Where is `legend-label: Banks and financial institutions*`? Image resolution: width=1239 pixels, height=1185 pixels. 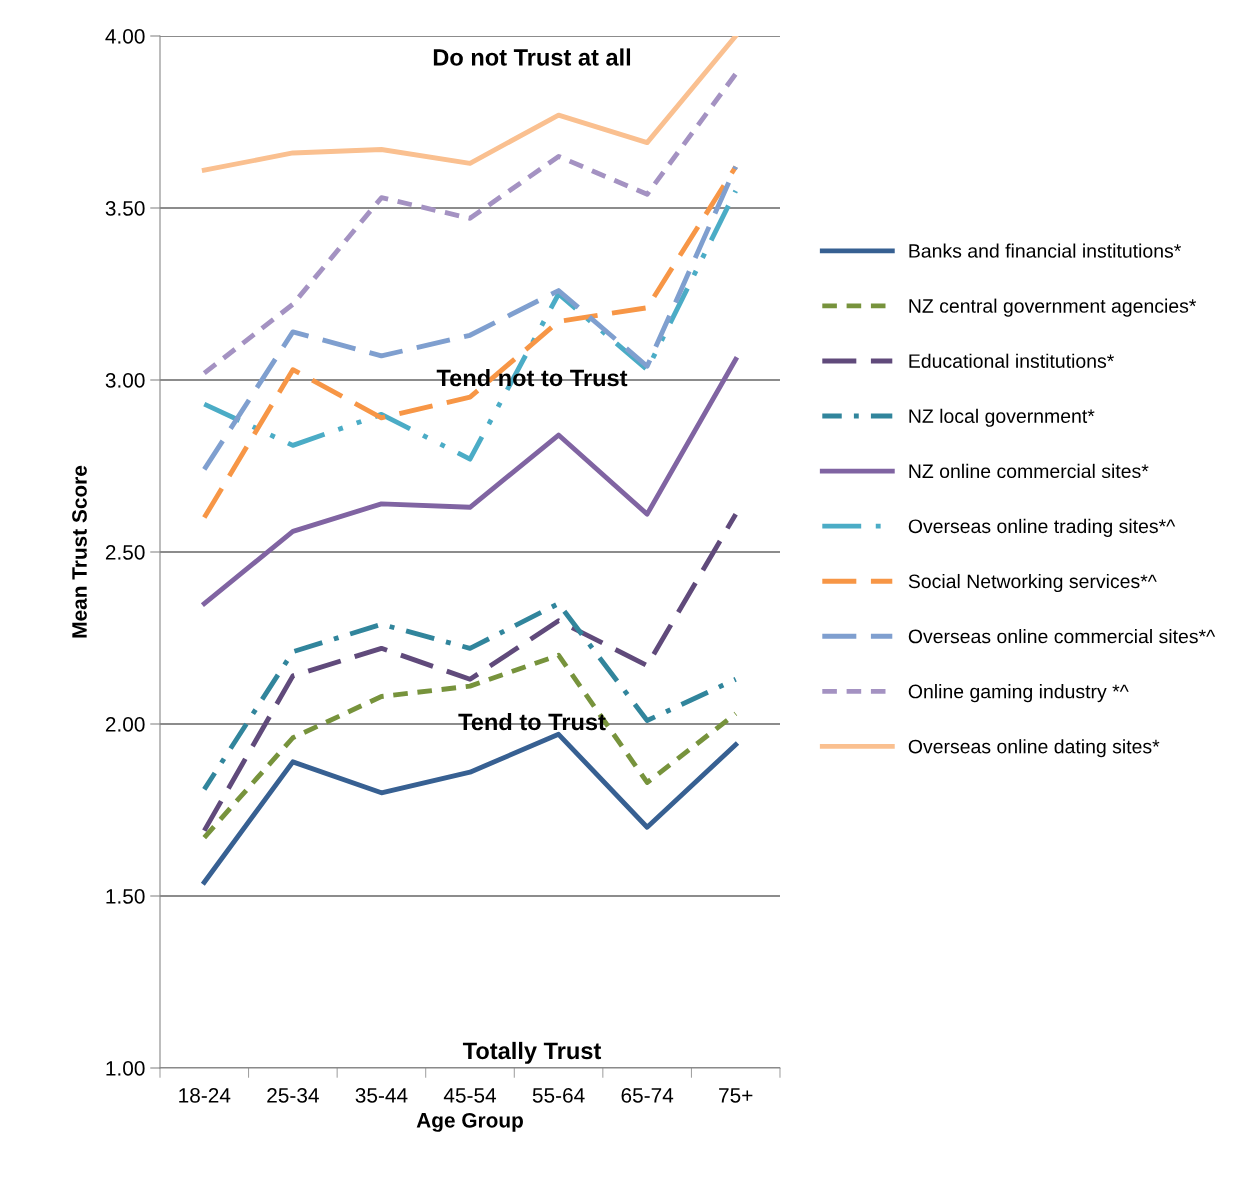
legend-label: Banks and financial institutions* is located at coordinates (1045, 250).